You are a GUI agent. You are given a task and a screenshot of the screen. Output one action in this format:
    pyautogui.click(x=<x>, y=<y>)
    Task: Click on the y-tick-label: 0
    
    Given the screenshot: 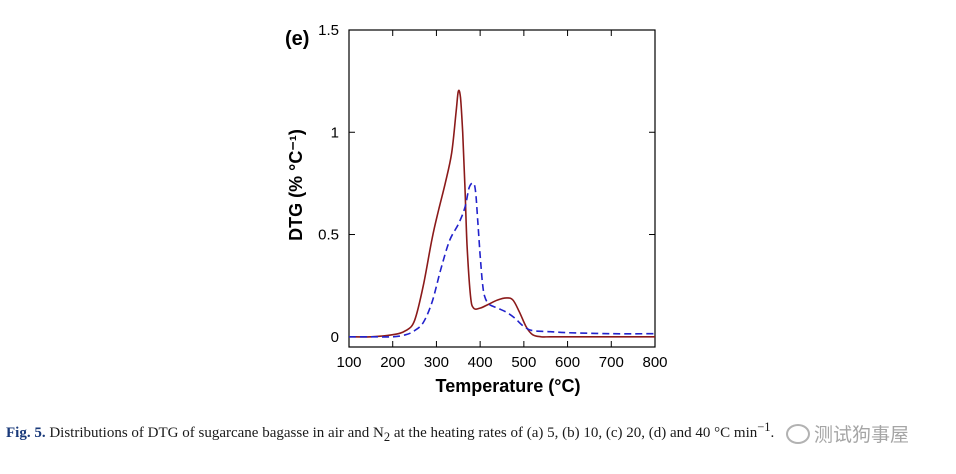 What is the action you would take?
    pyautogui.click(x=335, y=337)
    